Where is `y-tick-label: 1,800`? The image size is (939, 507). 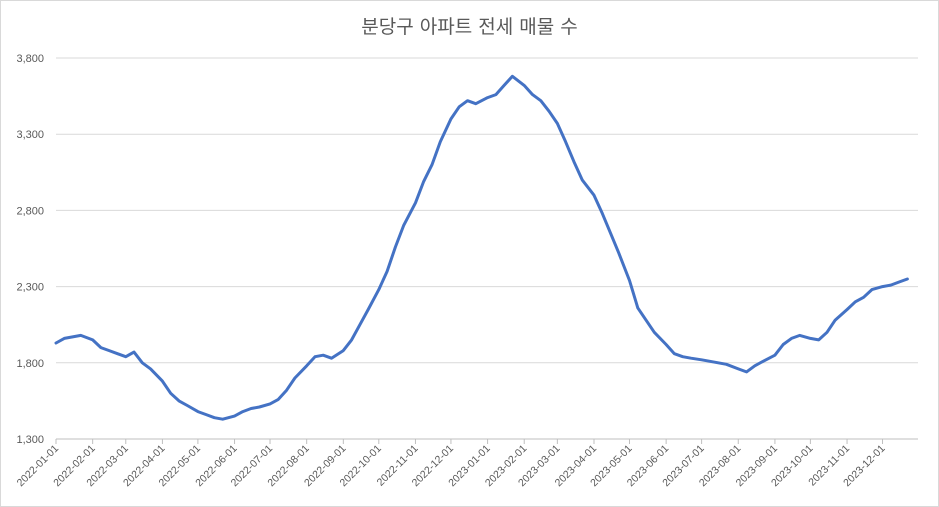
y-tick-label: 1,800 is located at coordinates (30, 364).